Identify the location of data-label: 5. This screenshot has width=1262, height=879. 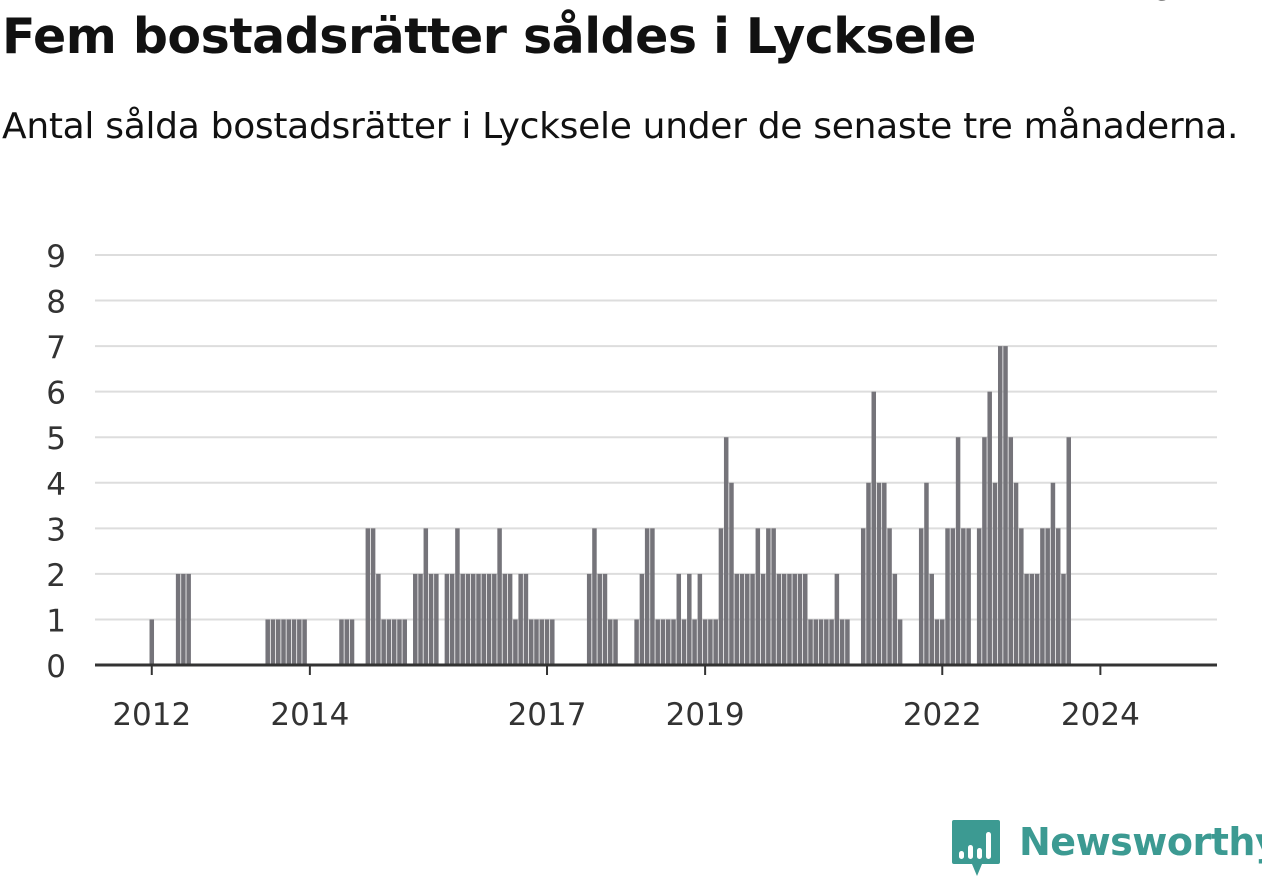
(1164, 4).